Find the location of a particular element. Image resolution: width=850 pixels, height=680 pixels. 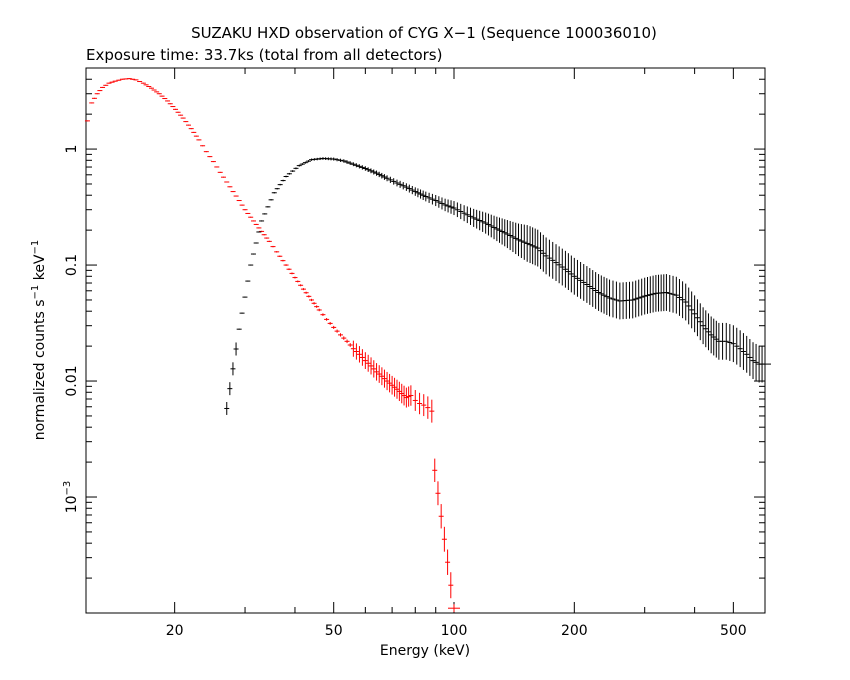

x-tick-labels: 20 50 100 200 500 is located at coordinates (456, 631).